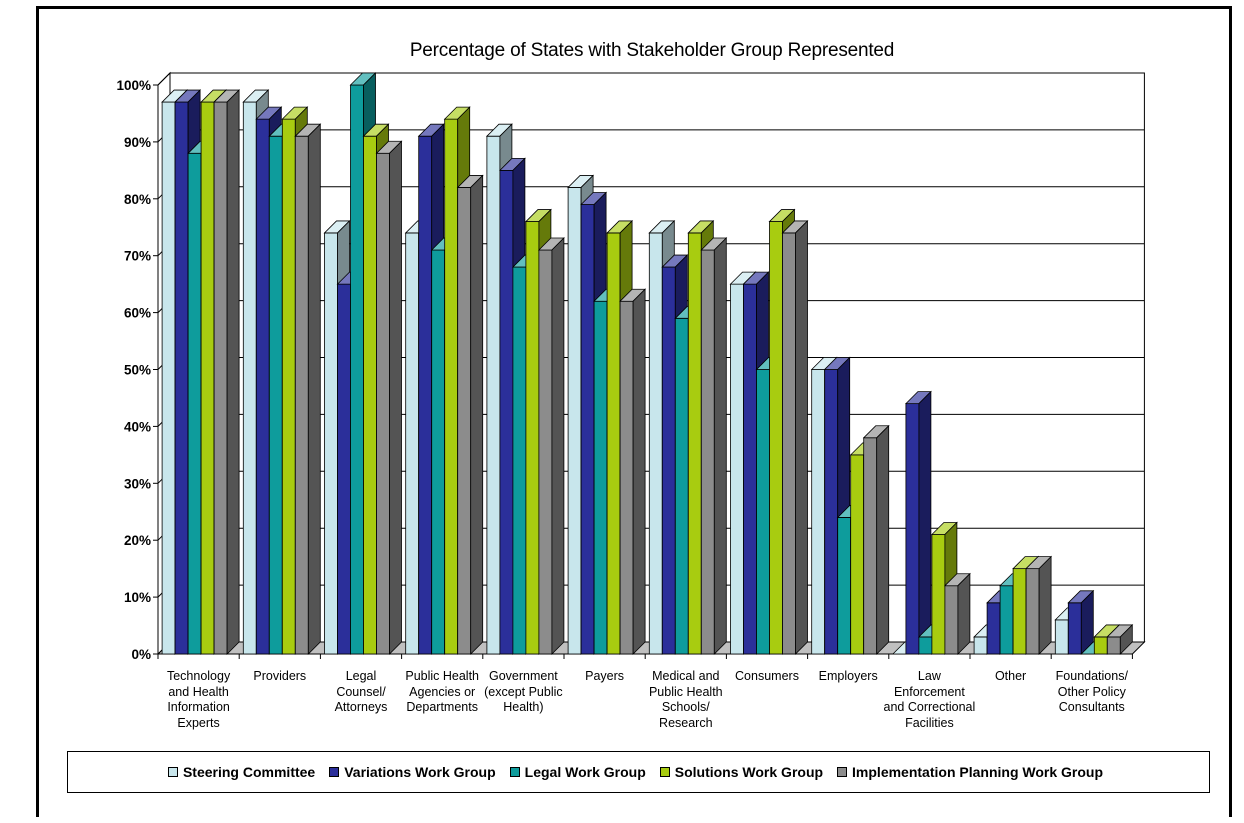  I want to click on y-tick-label: 70%, so click(137, 256).